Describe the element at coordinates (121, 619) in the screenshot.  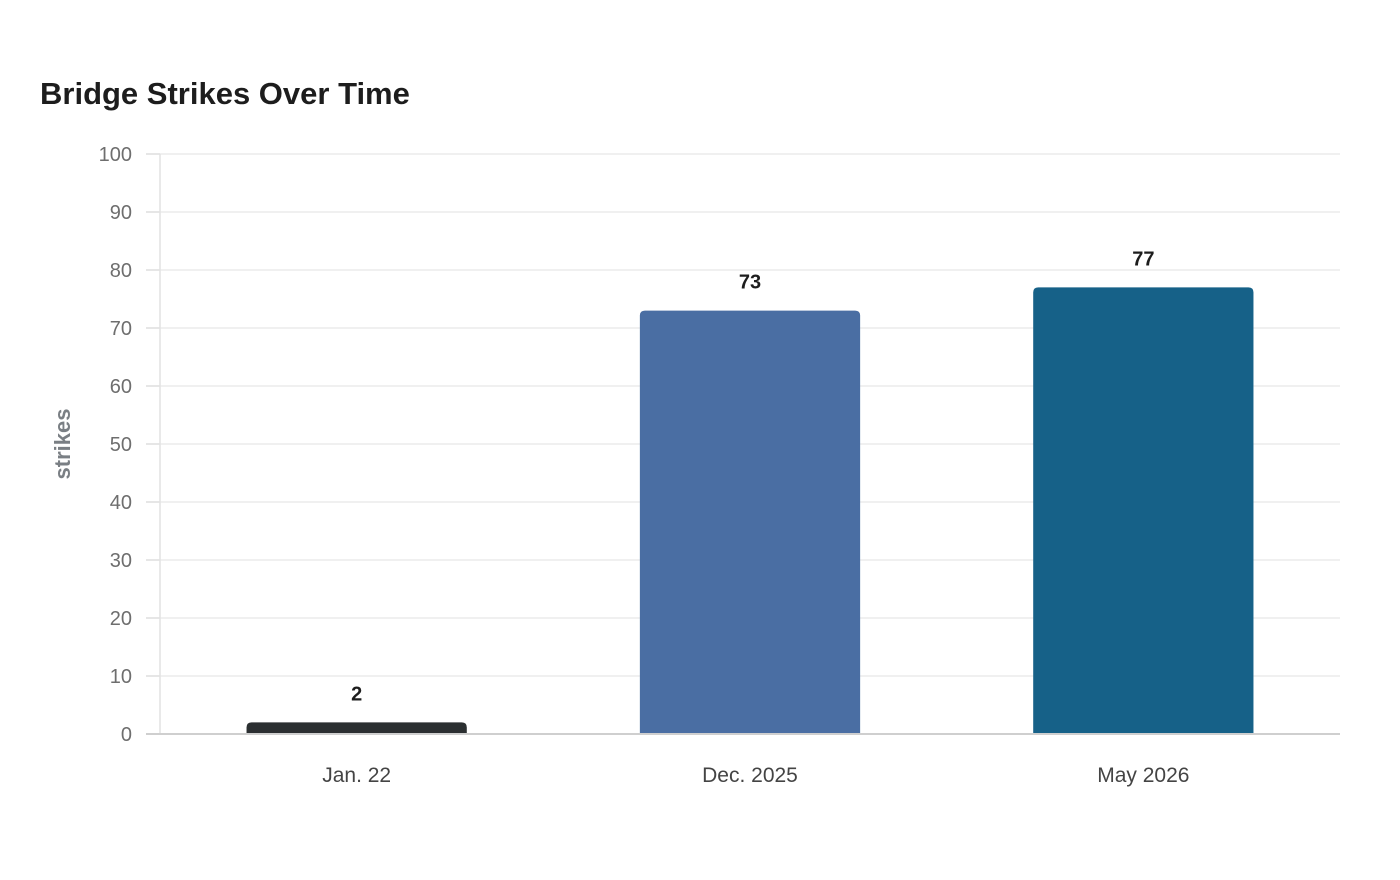
I see `y-tick-label: 20` at that location.